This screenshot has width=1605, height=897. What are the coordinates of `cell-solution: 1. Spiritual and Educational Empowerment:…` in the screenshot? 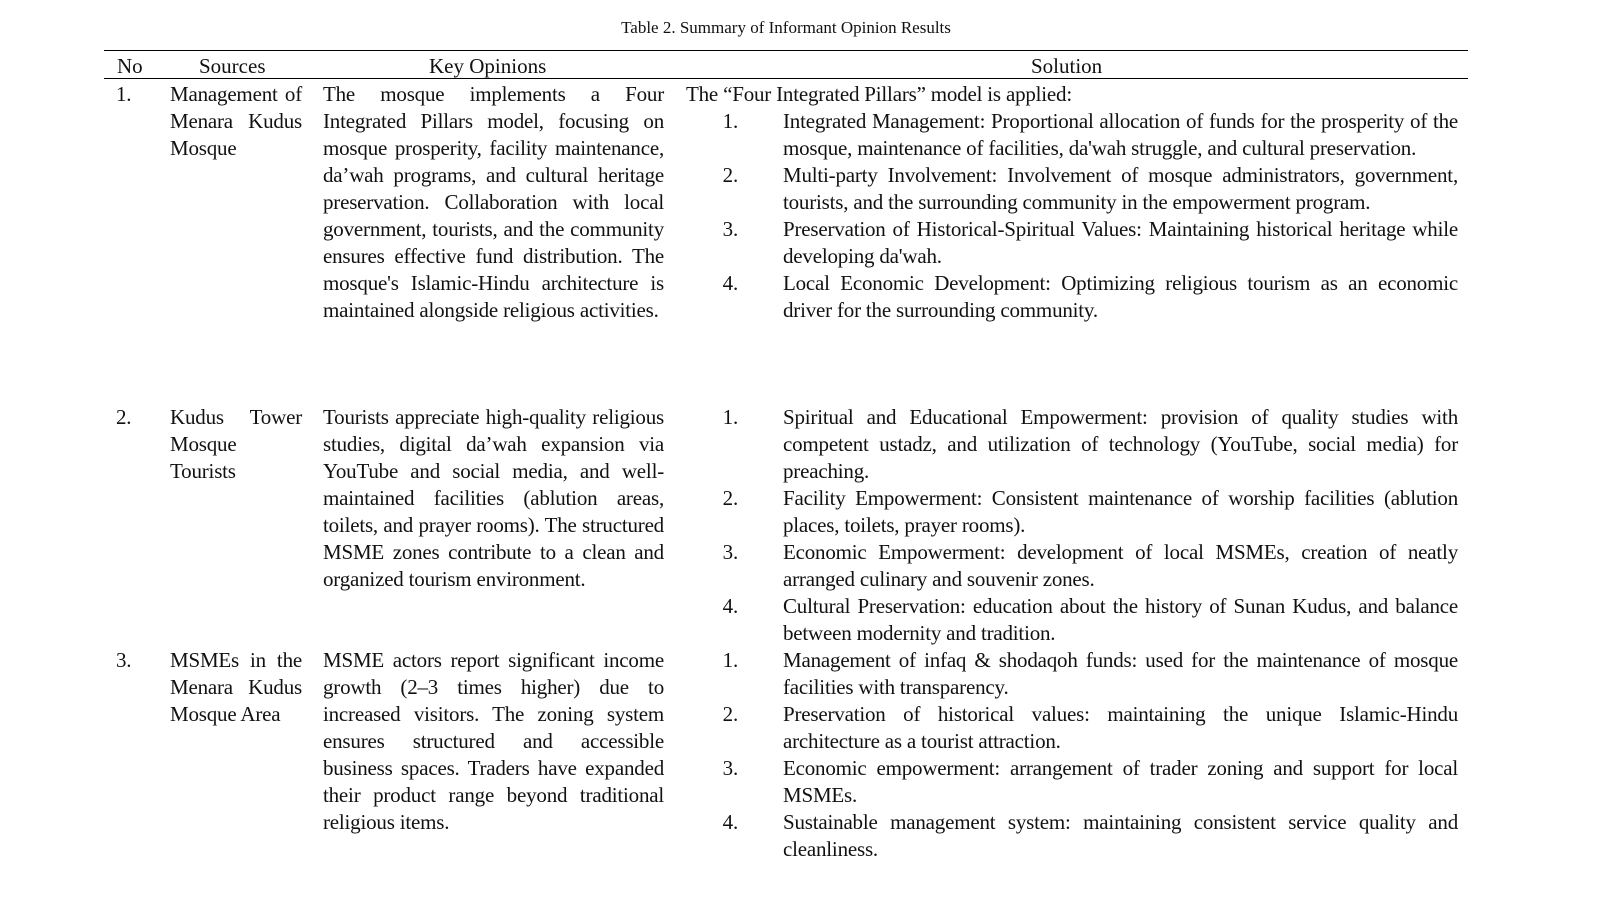 It's located at (1072, 525).